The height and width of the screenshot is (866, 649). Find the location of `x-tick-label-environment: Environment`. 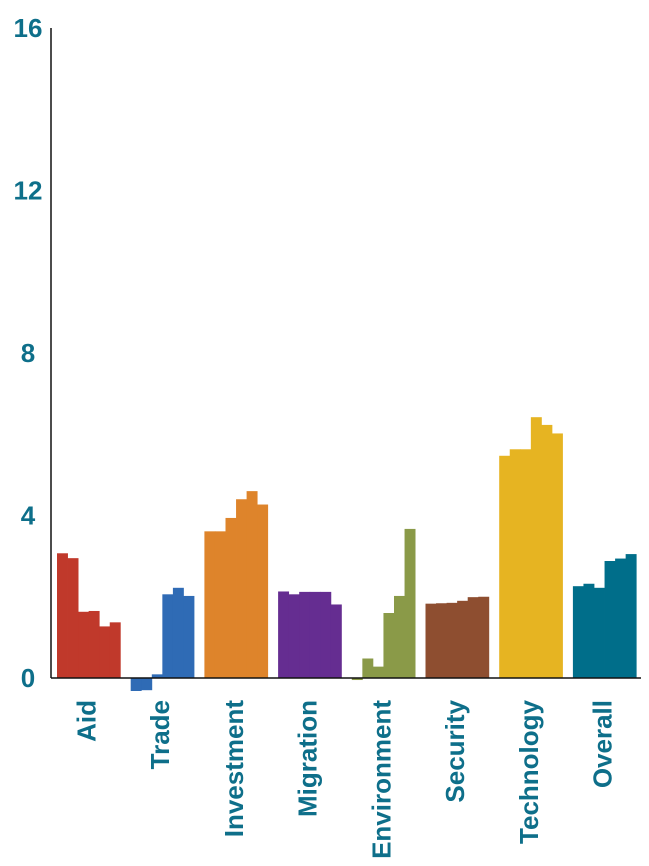

x-tick-label-environment: Environment is located at coordinates (381, 779).